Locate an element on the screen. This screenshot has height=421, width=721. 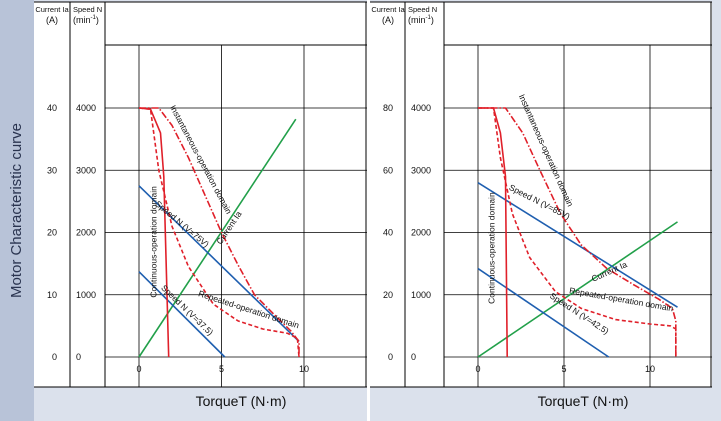
current-tick-label: 10 is located at coordinates (52, 295).